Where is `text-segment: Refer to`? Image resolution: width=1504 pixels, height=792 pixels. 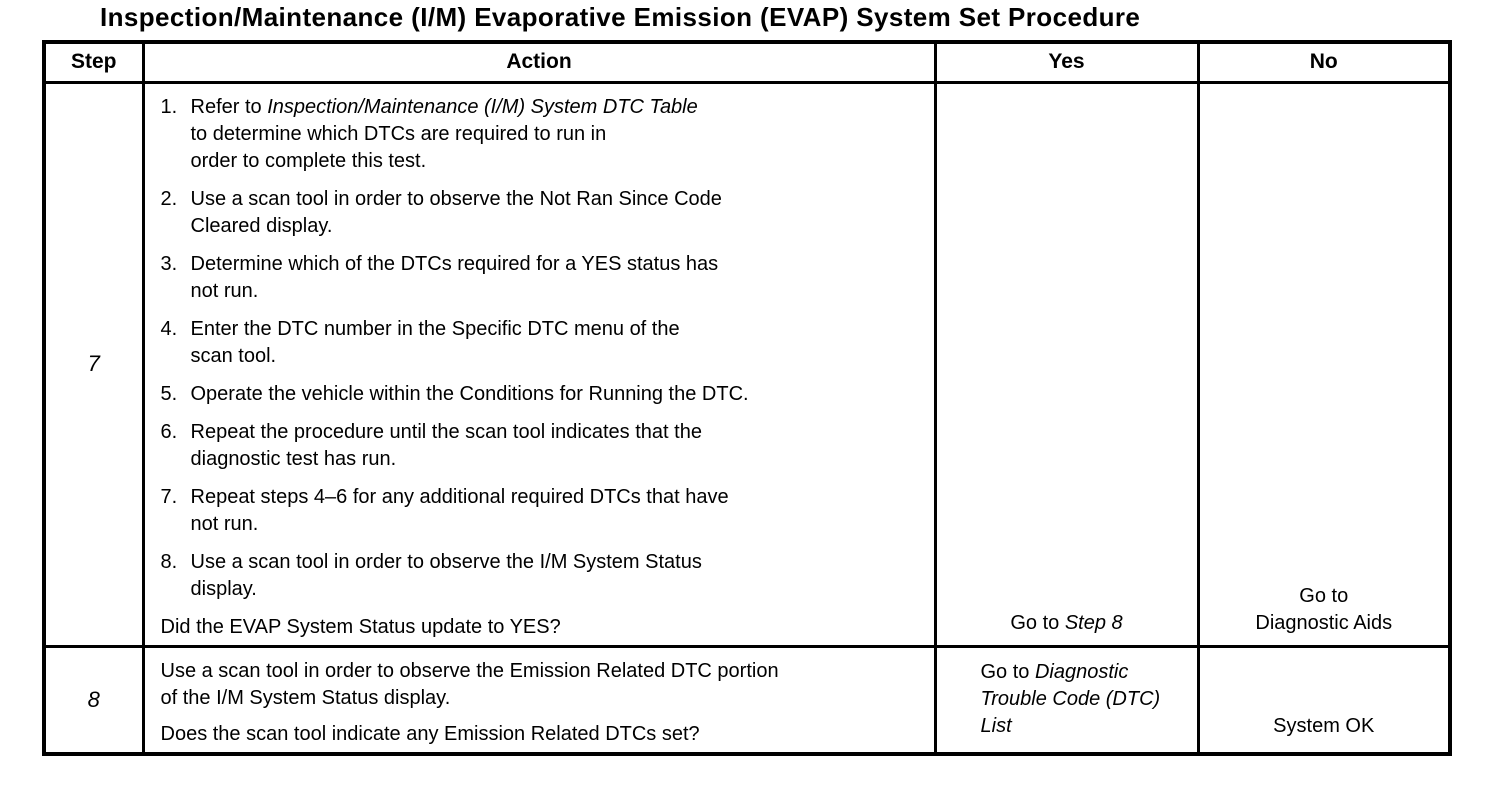
text-segment: Refer to is located at coordinates (229, 106).